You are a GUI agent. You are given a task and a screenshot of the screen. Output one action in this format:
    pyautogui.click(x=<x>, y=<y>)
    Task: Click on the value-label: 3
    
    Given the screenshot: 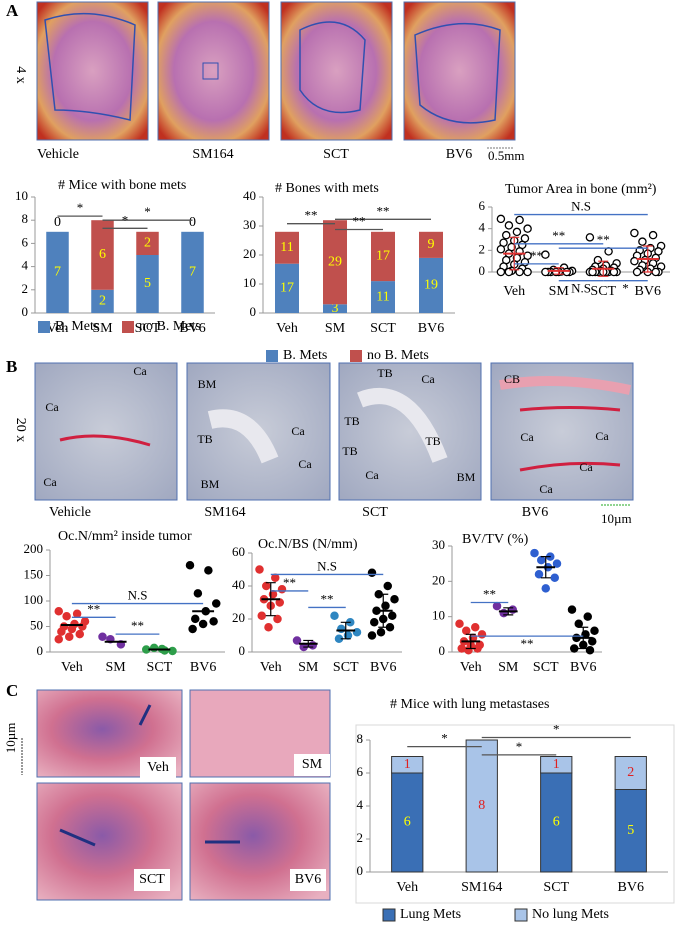 What is the action you would take?
    pyautogui.click(x=335, y=308)
    